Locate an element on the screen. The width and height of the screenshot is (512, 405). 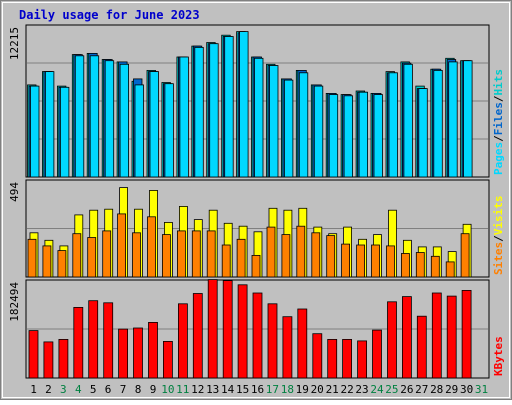
day-label: 7 is located at coordinates (123, 389).